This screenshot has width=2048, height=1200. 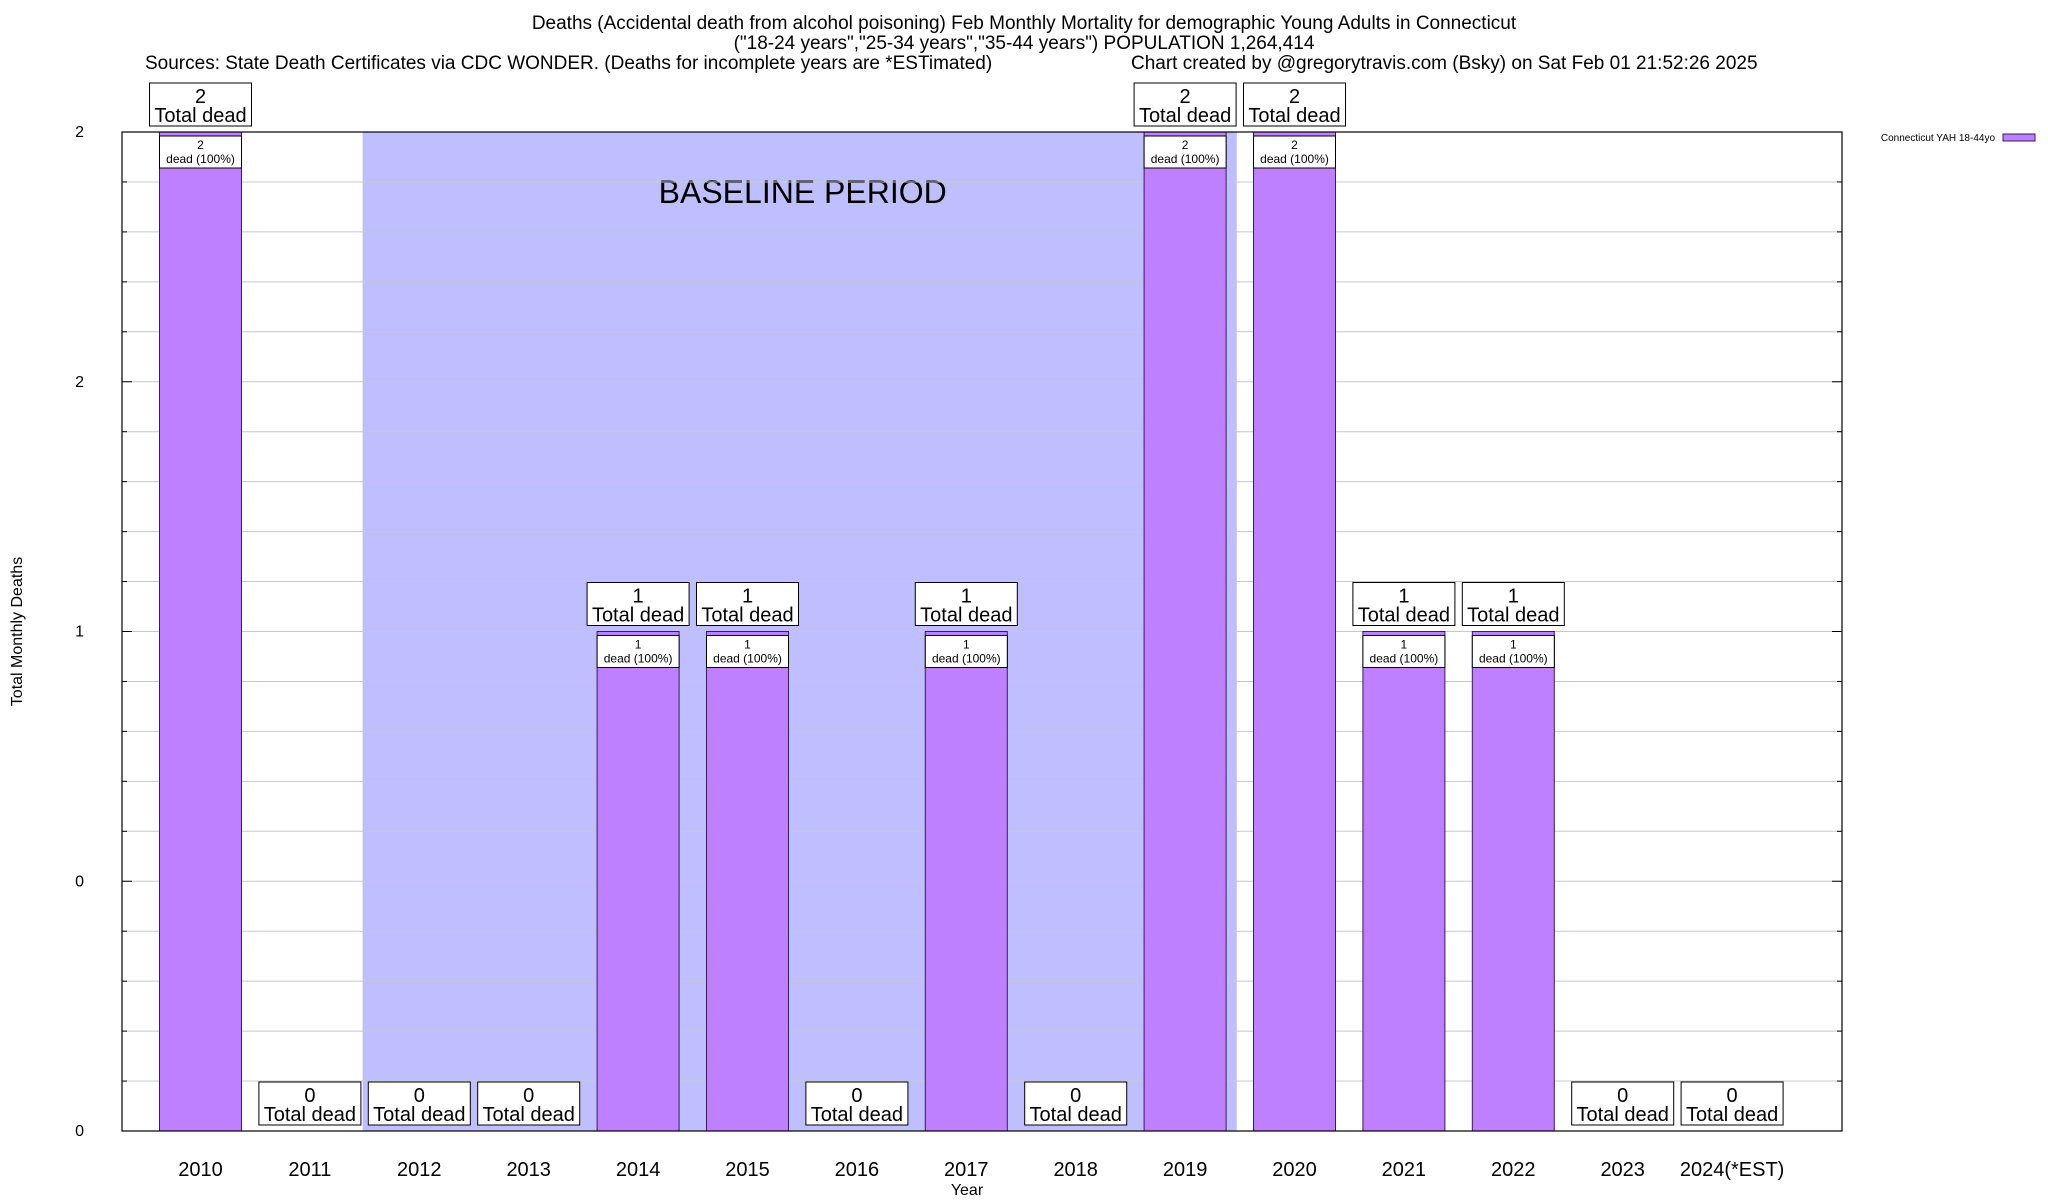 I want to click on total-label-count-2014: 1, so click(x=638, y=597).